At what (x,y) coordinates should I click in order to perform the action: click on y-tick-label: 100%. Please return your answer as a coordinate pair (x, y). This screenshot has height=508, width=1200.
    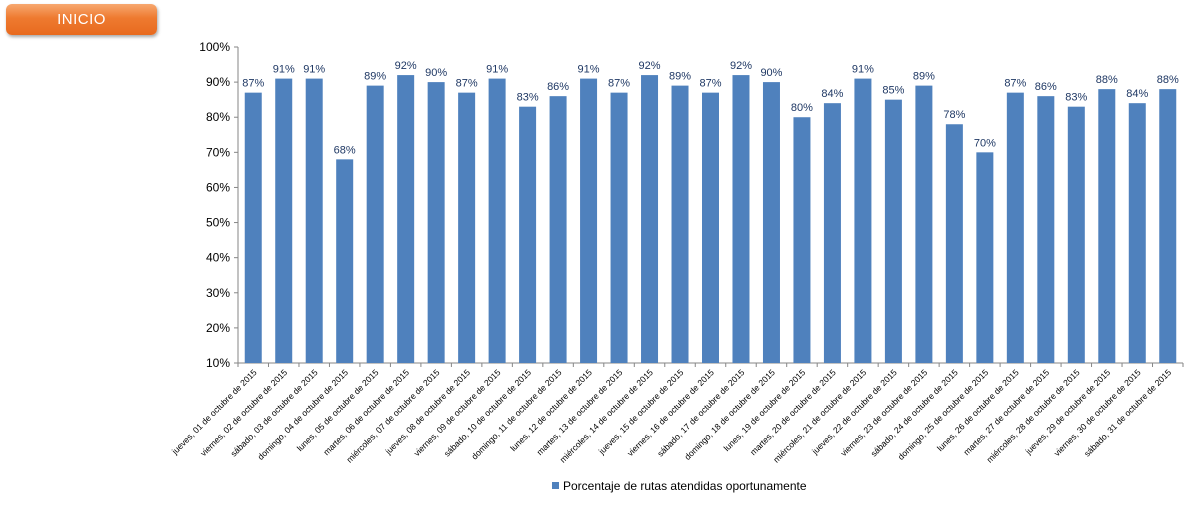
    Looking at the image, I should click on (214, 47).